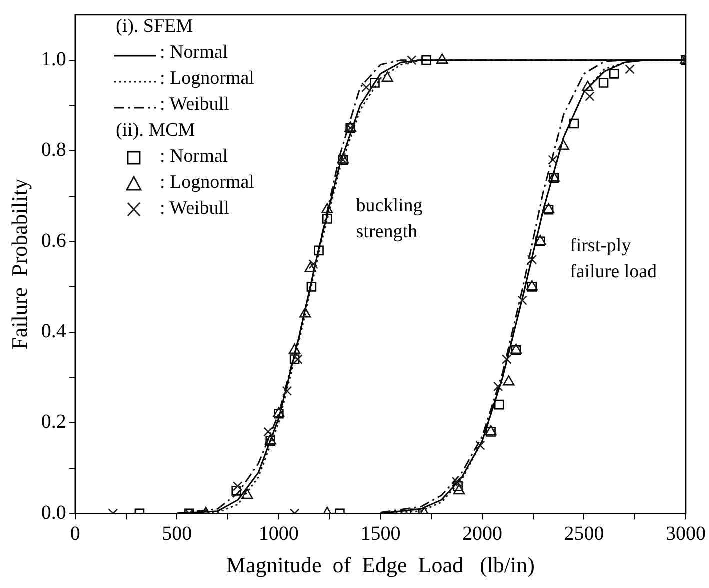  What do you see at coordinates (482, 533) in the screenshot?
I see `x-tick-label: 2000` at bounding box center [482, 533].